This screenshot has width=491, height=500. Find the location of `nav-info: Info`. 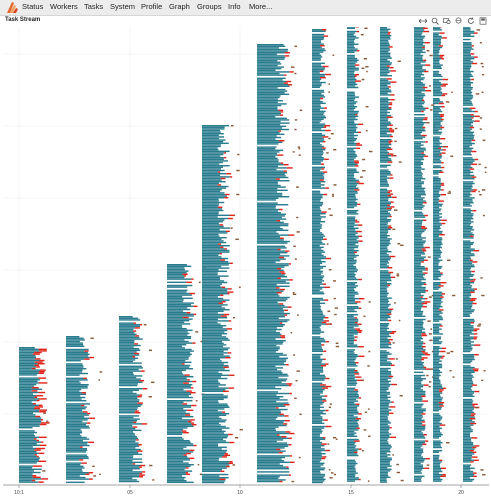

nav-info: Info is located at coordinates (234, 6).